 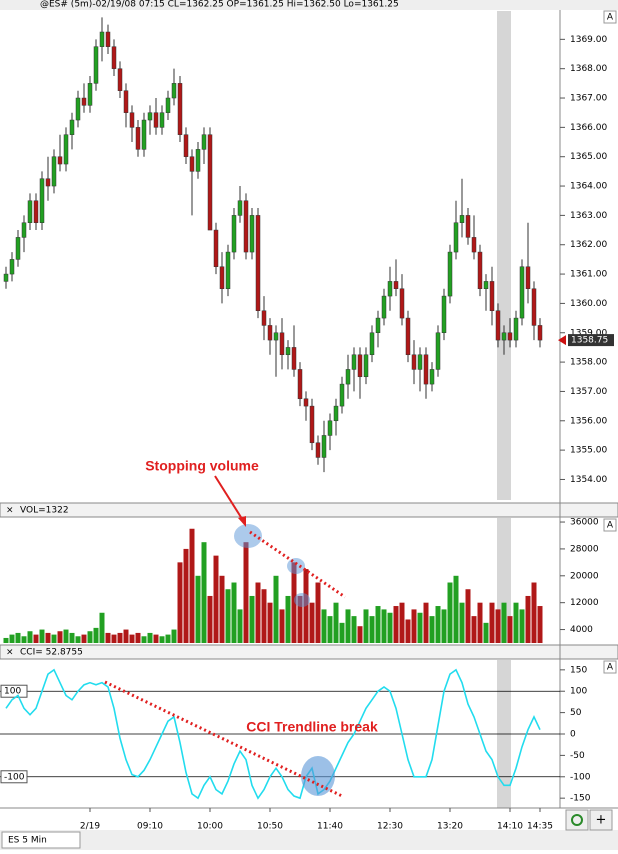 I want to click on add-label: +, so click(x=601, y=820).